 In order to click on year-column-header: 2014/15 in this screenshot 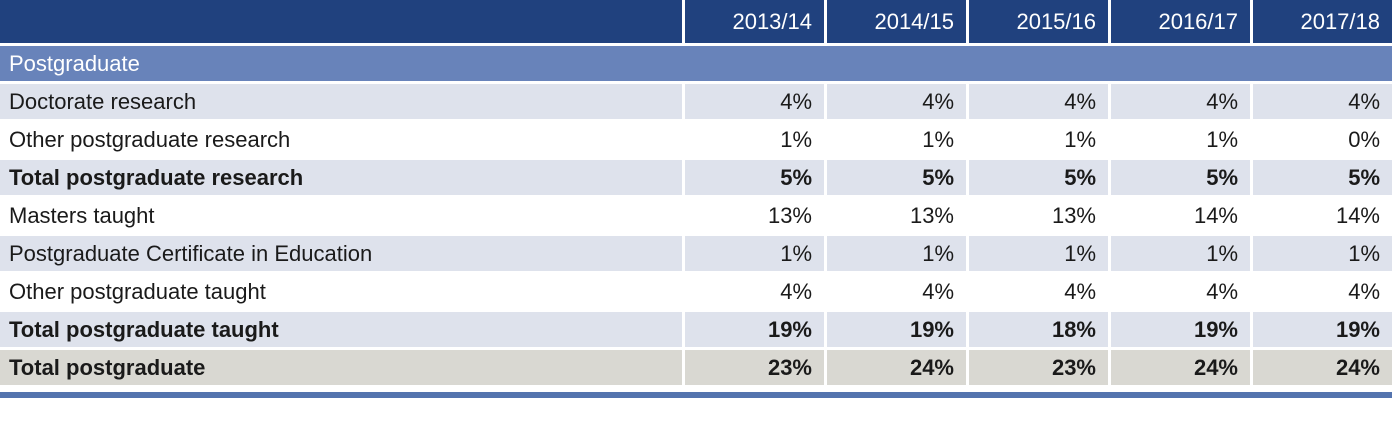, I will do `click(895, 23)`.